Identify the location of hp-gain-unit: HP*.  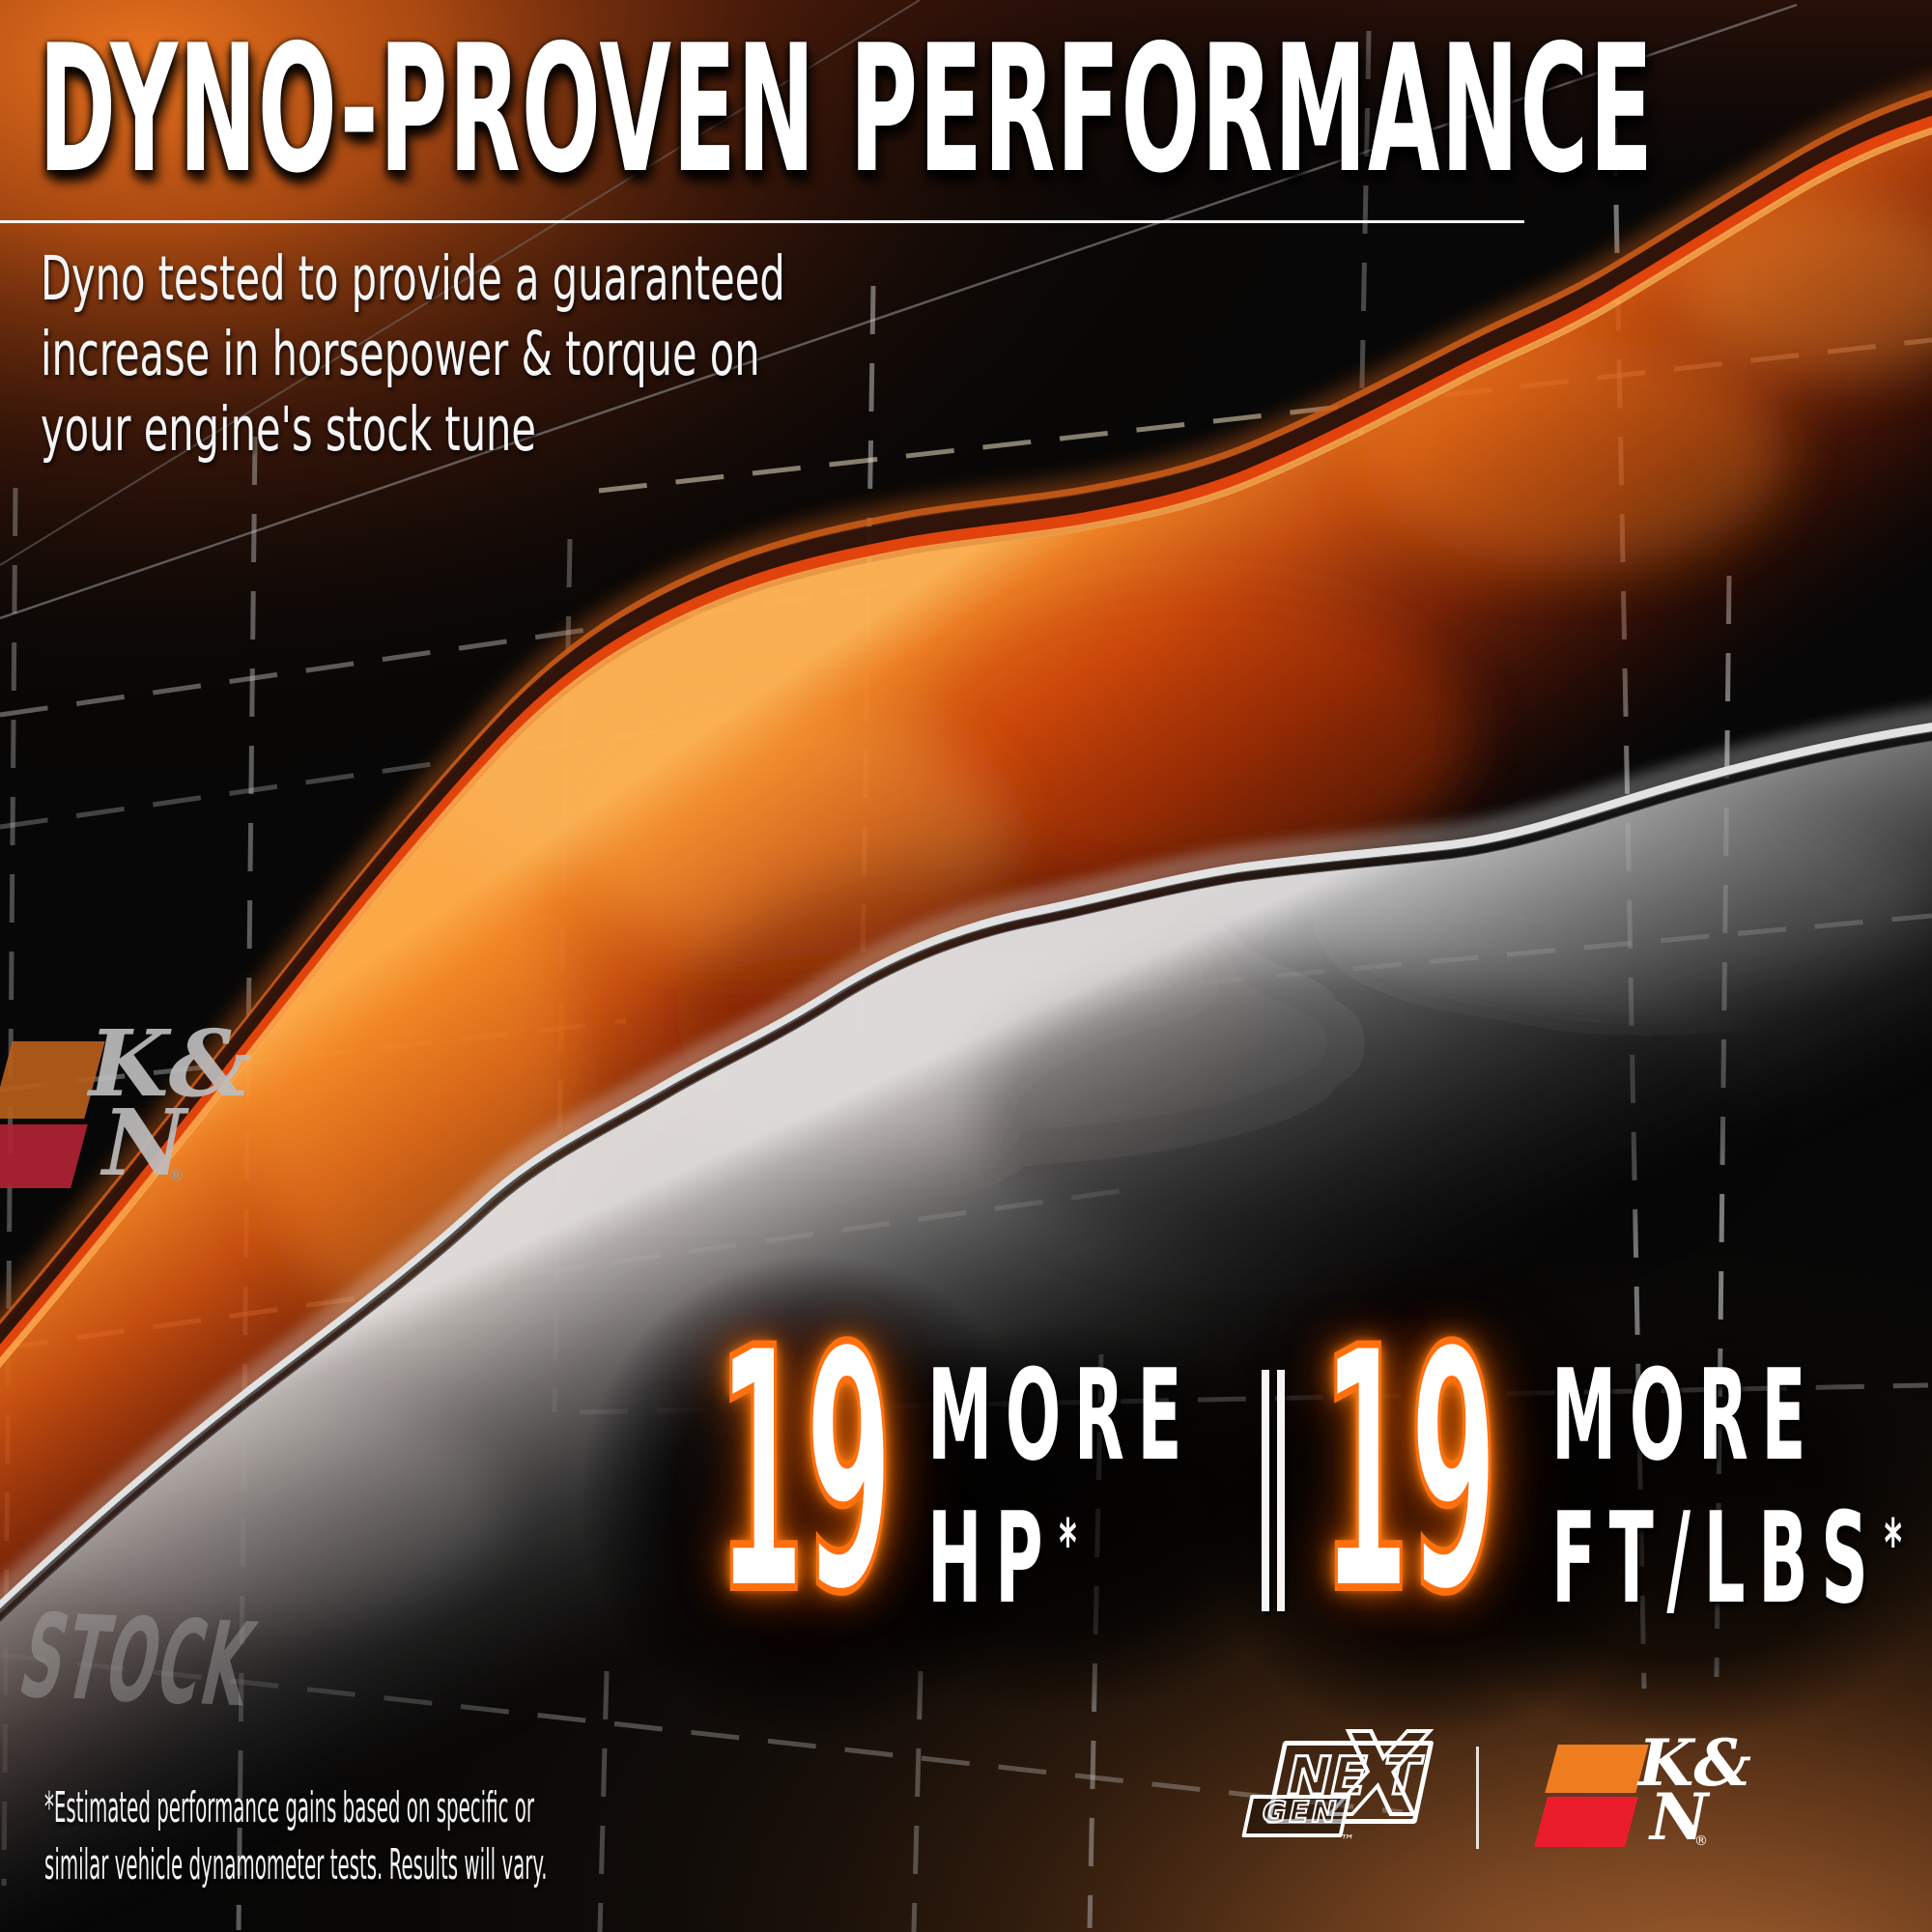
(1002, 1558).